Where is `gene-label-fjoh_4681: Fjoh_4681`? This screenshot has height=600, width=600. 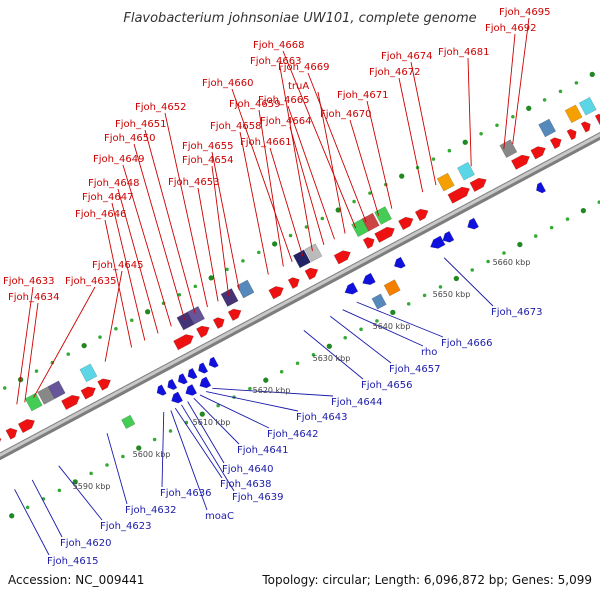 gene-label-fjoh_4681: Fjoh_4681 is located at coordinates (463, 52).